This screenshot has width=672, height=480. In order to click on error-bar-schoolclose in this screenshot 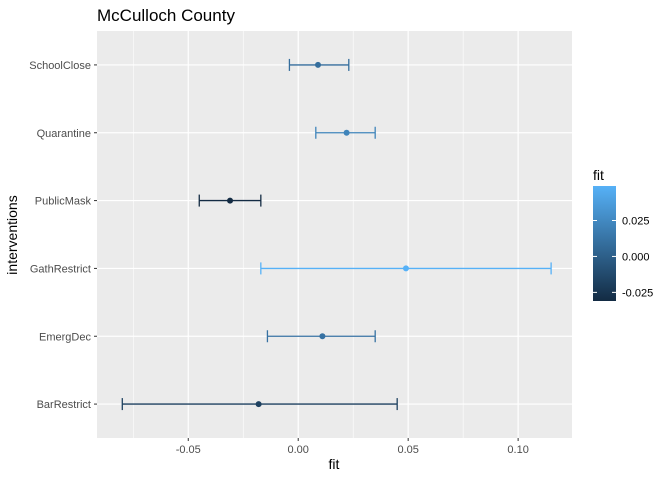, I will do `click(319, 64)`.